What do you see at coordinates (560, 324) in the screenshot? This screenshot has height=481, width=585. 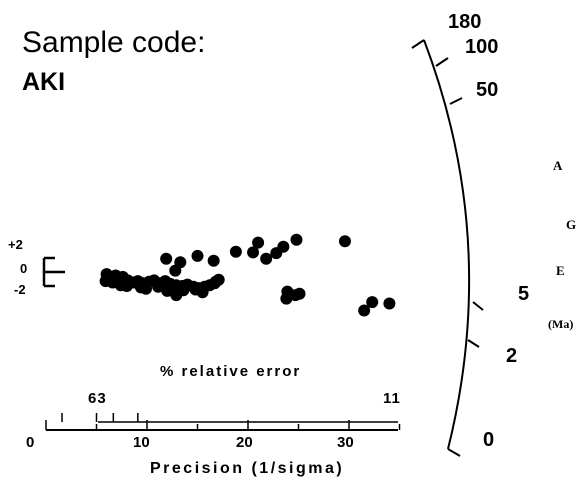 I see `arc-unit-label: (Ma)` at bounding box center [560, 324].